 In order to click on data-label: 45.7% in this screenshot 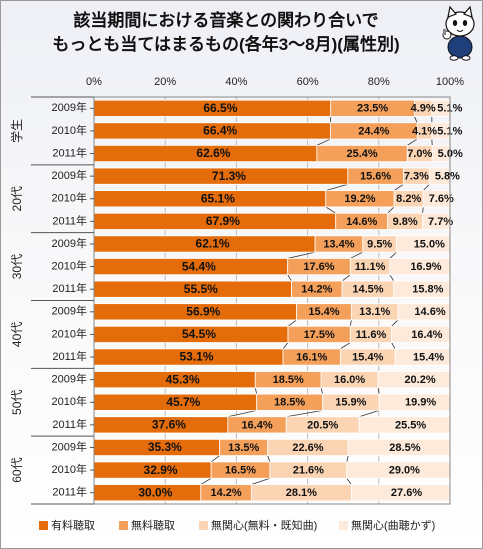, I will do `click(183, 402)`.